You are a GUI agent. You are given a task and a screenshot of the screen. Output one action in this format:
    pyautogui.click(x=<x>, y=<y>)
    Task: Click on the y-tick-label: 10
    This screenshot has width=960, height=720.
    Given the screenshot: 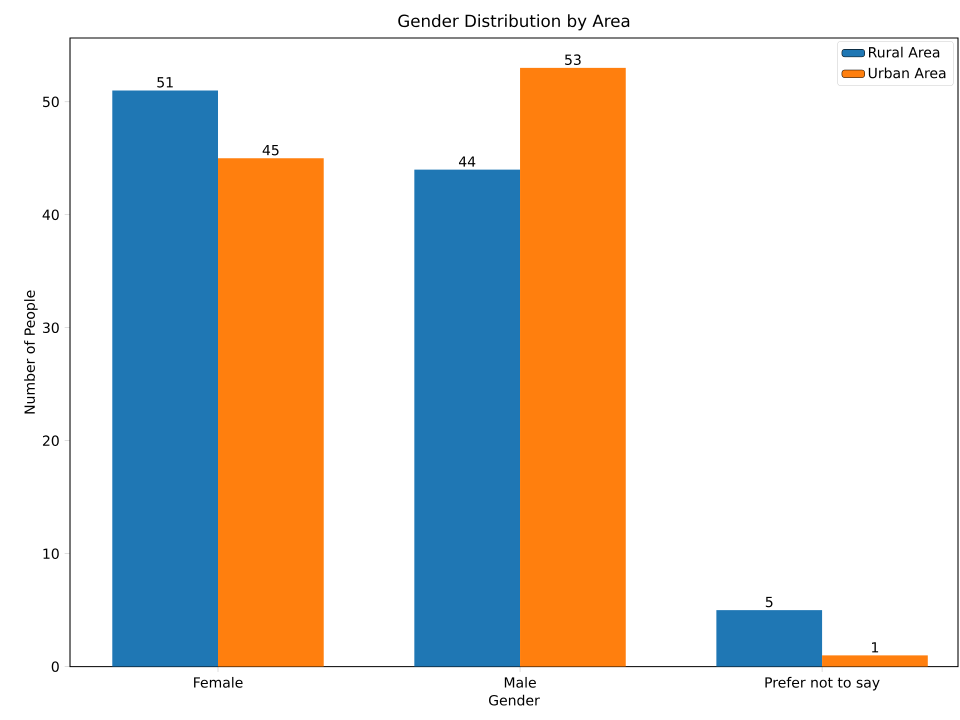 What is the action you would take?
    pyautogui.click(x=51, y=553)
    